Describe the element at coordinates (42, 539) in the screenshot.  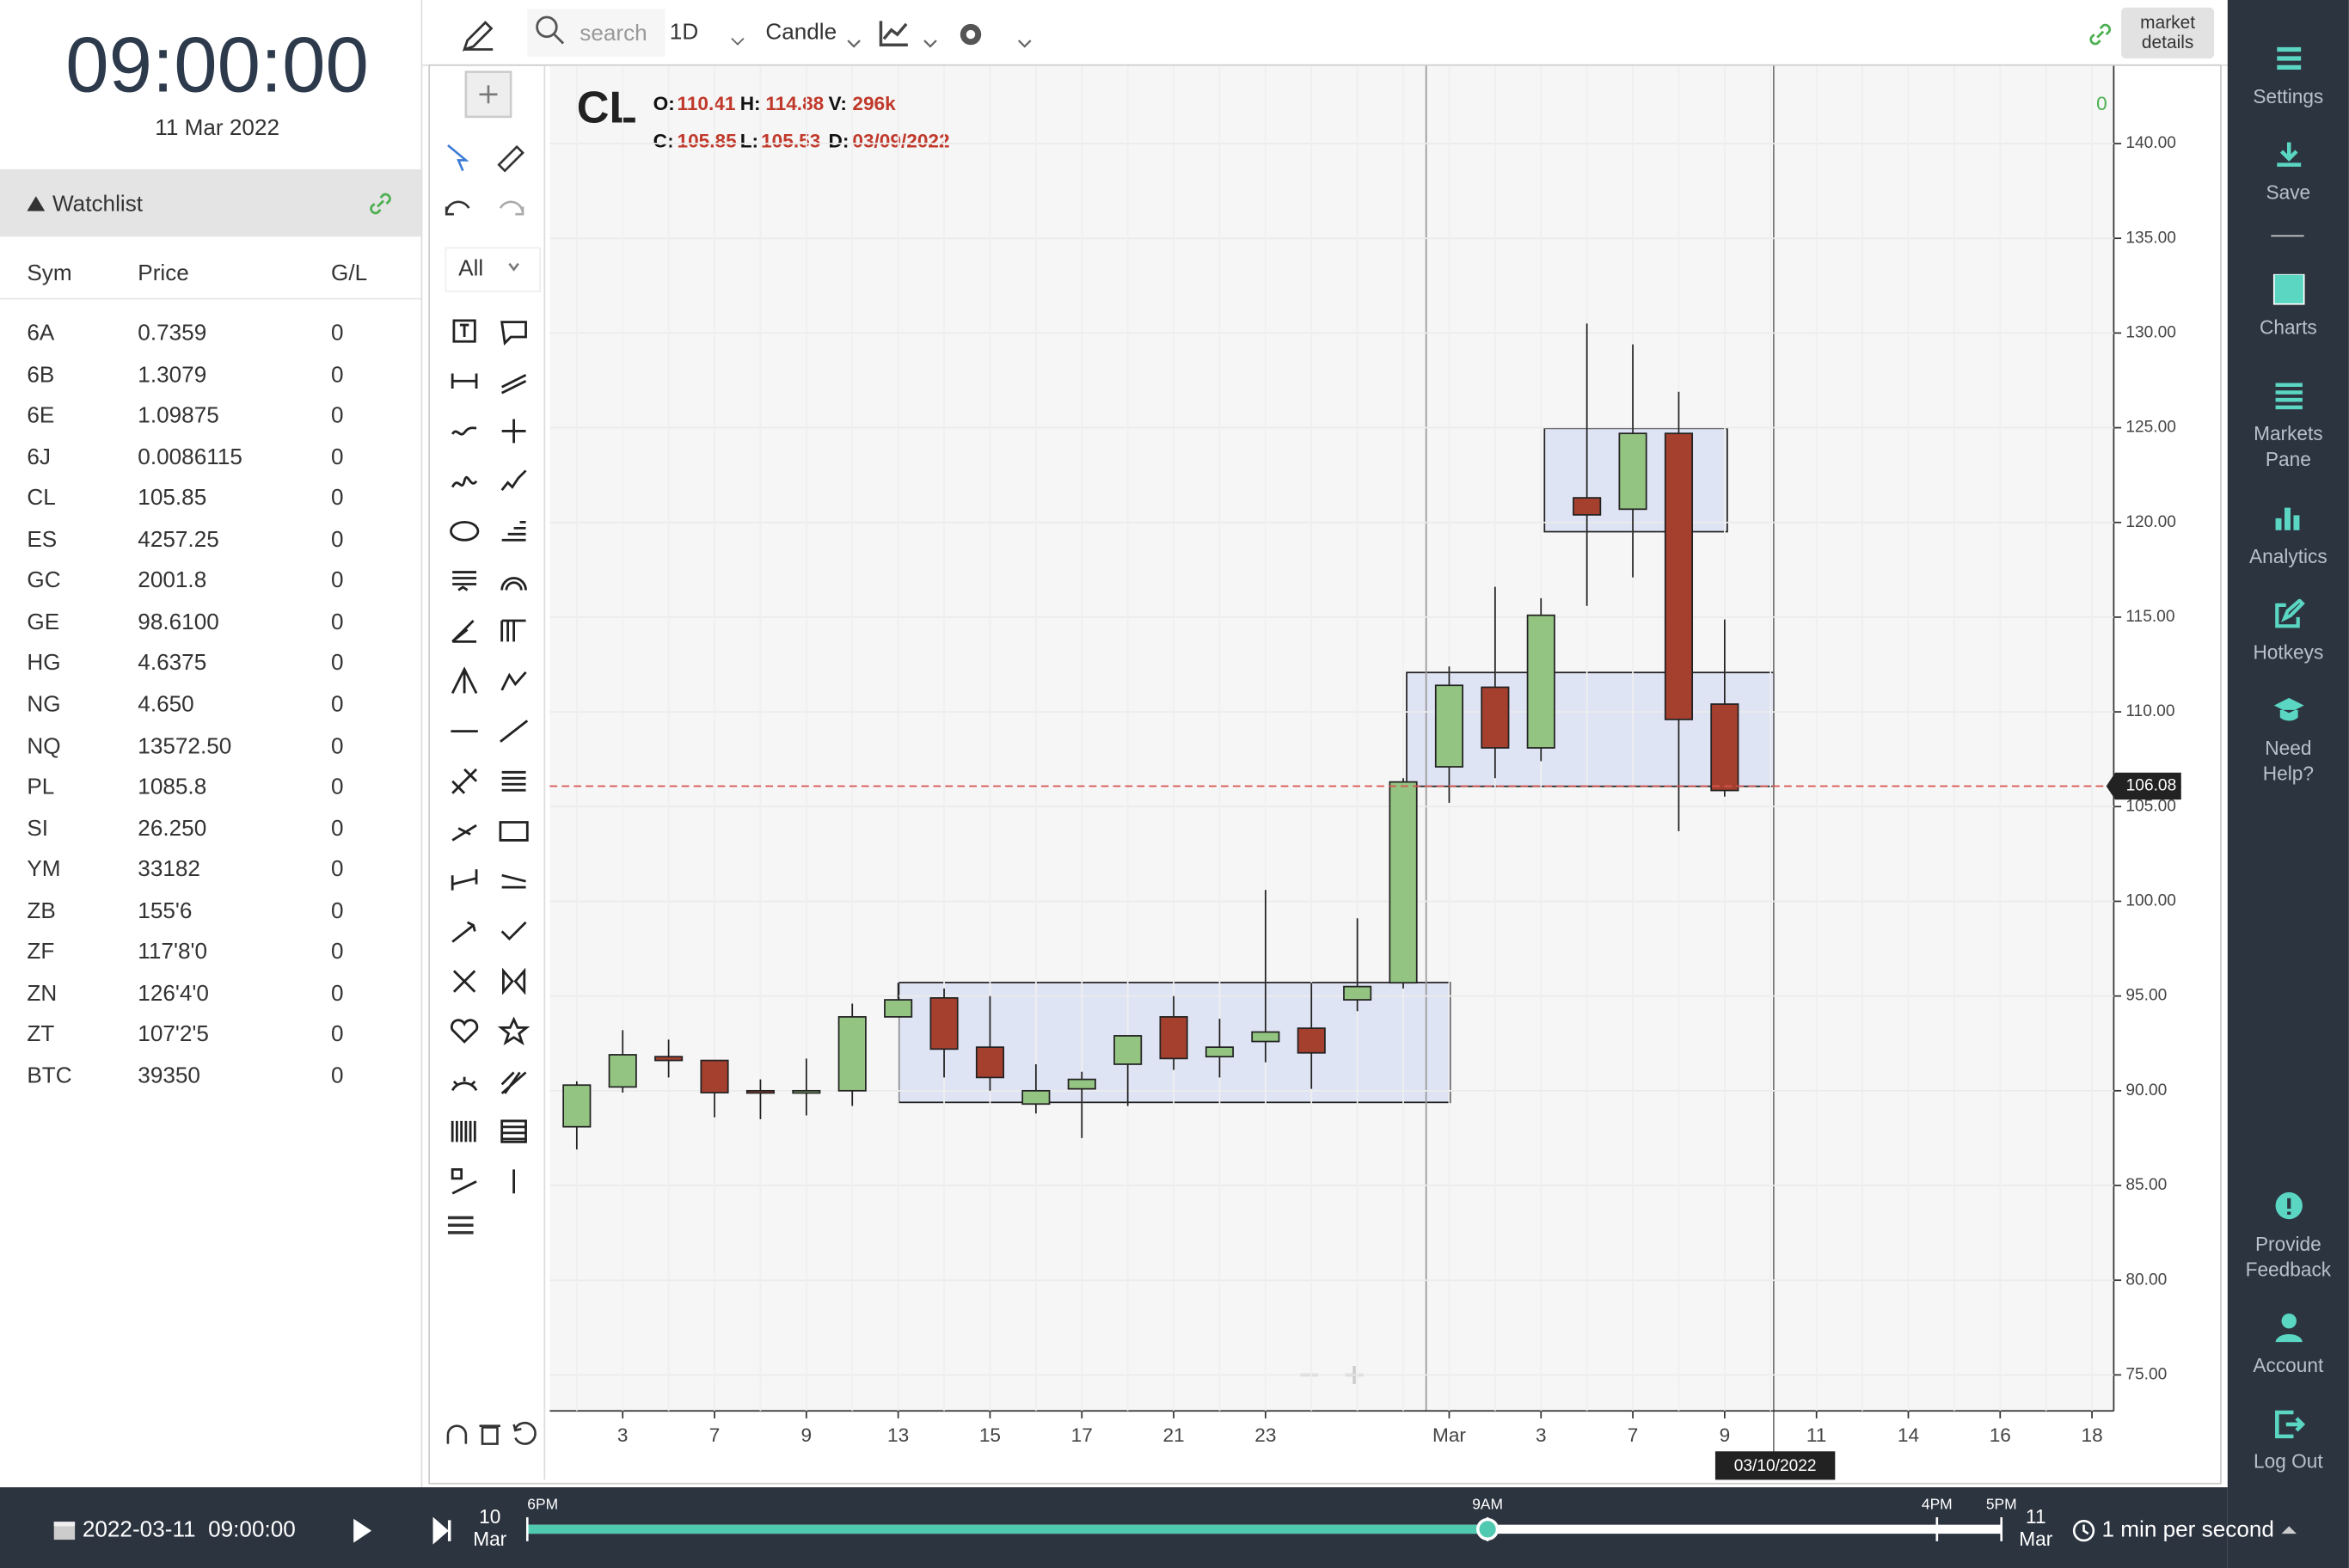
I see `watchlist-cell: ES` at that location.